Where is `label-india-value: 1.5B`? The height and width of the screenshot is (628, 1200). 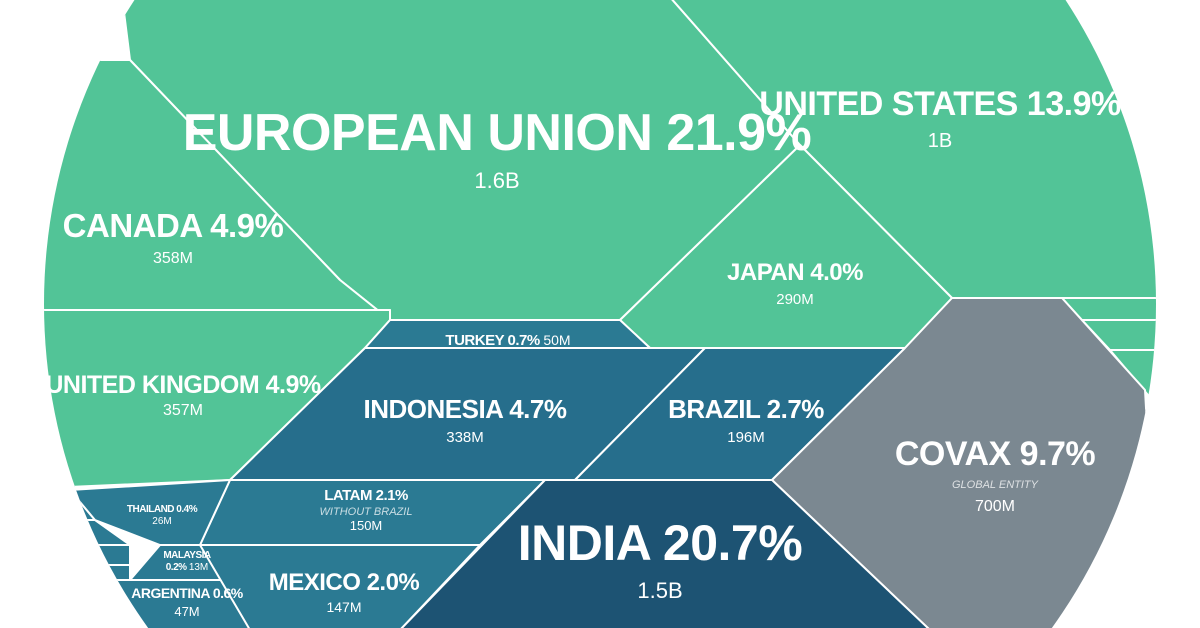 label-india-value: 1.5B is located at coordinates (659, 590).